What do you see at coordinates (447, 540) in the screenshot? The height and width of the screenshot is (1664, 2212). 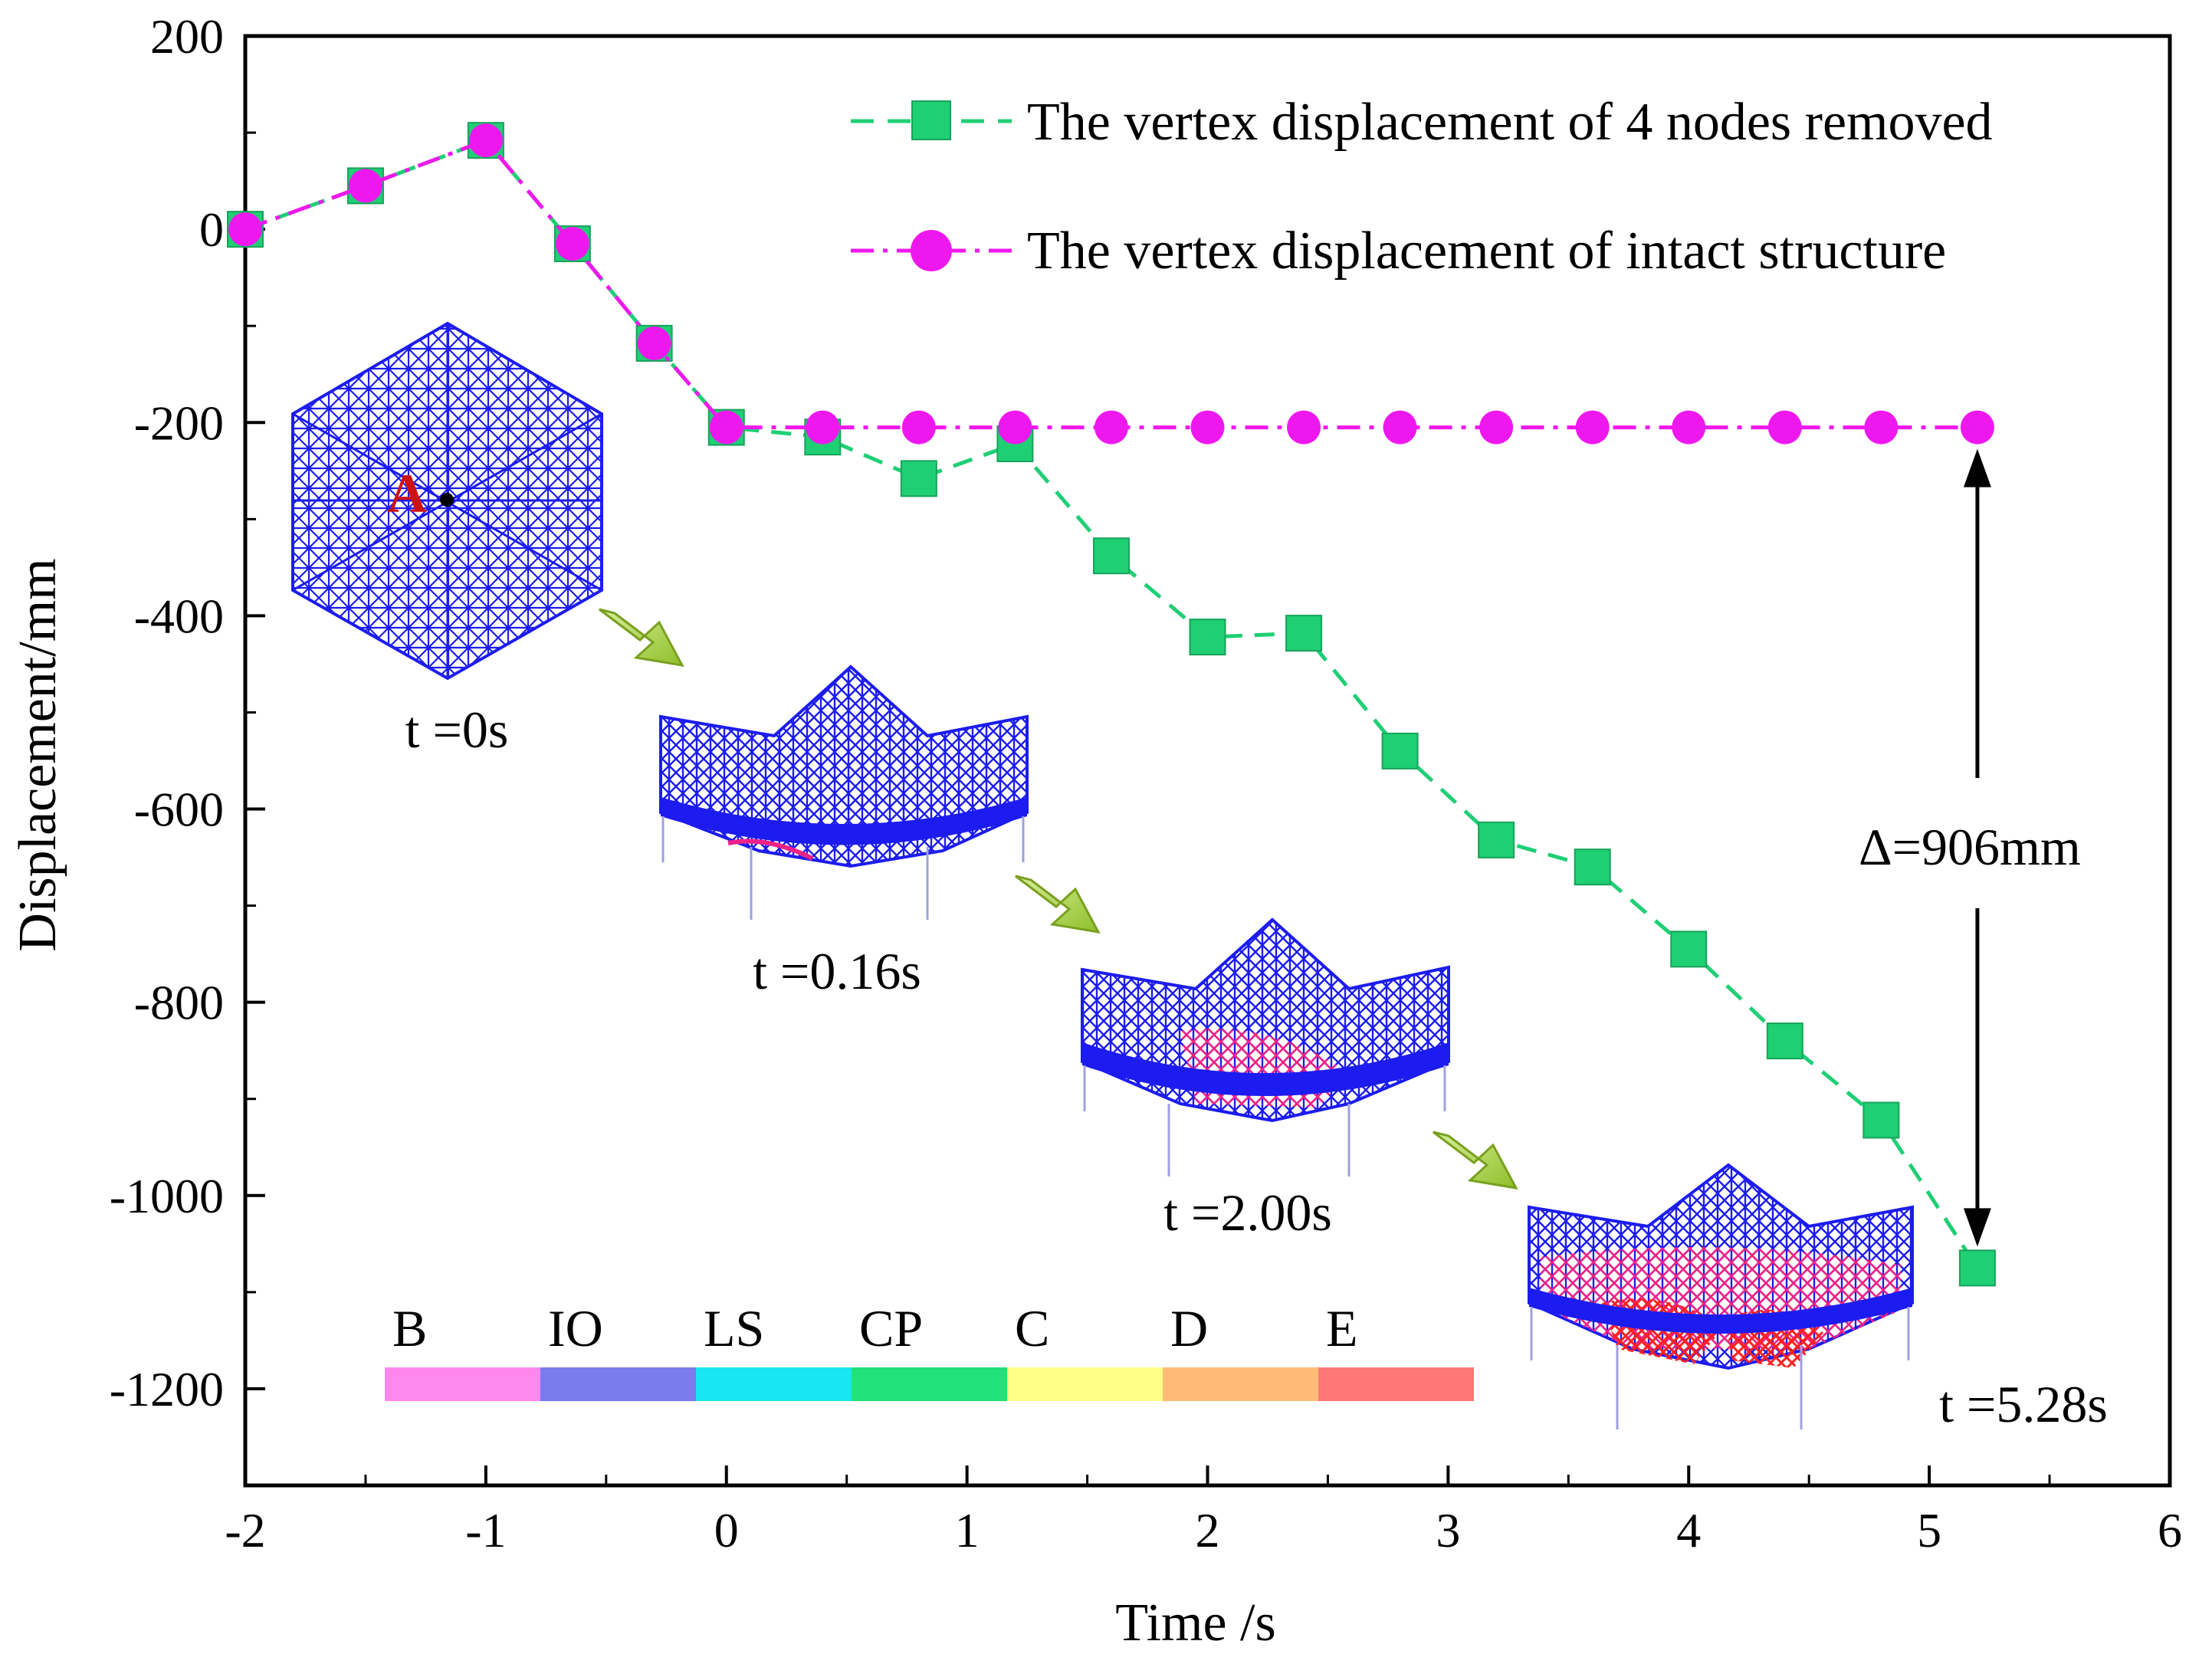 I see `snapshot-t0: A t =0s` at bounding box center [447, 540].